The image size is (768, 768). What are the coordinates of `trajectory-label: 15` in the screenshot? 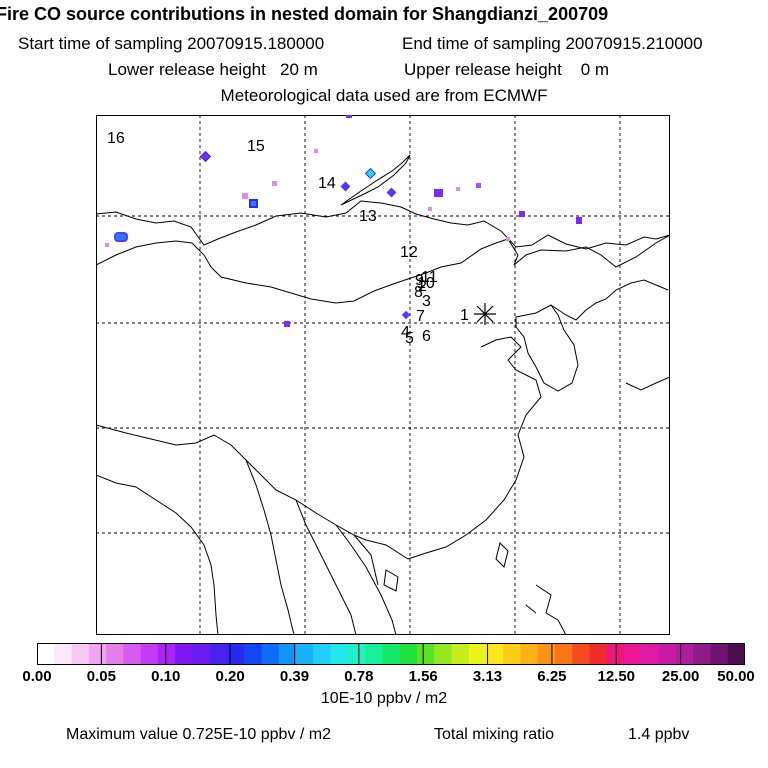 It's located at (256, 146).